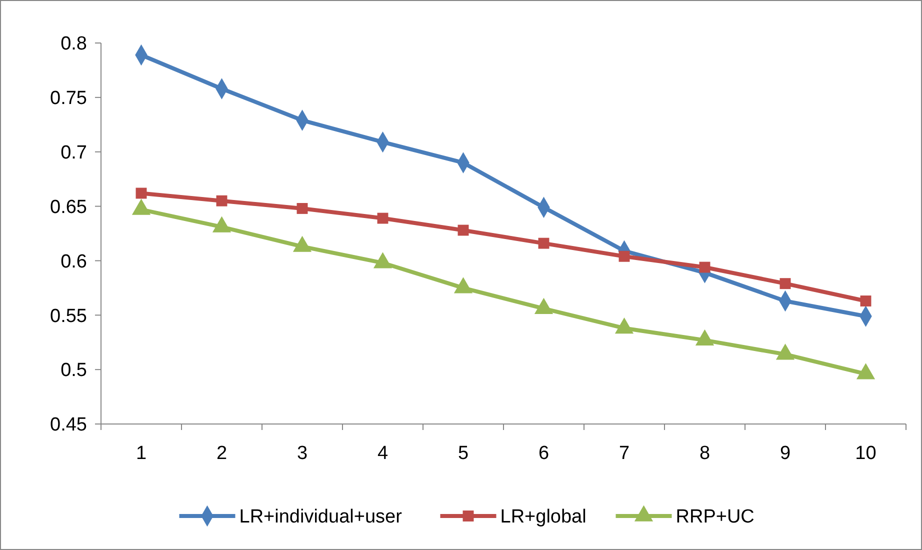  Describe the element at coordinates (73, 261) in the screenshot. I see `y-tick-label: 0.6` at that location.